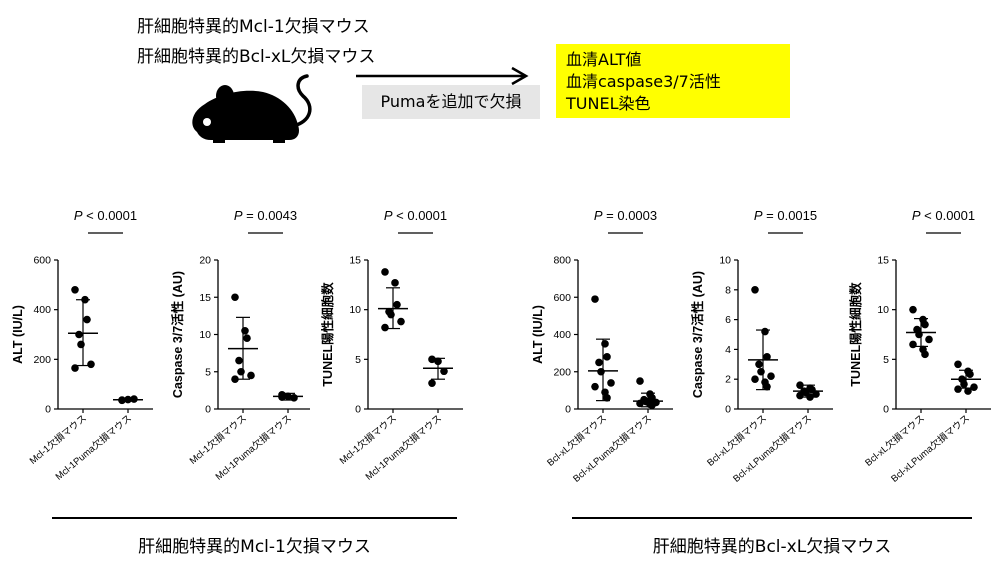 The width and height of the screenshot is (1000, 562). Describe the element at coordinates (265, 215) in the screenshot. I see `p-value-label: P = 0.0043` at that location.